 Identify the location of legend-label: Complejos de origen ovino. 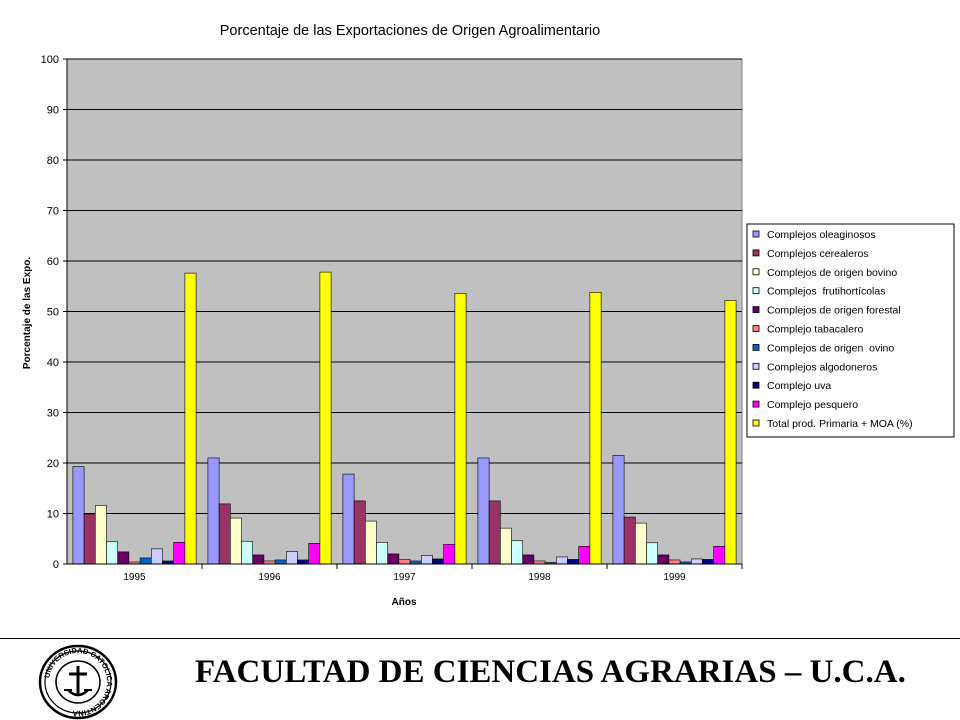
(830, 348).